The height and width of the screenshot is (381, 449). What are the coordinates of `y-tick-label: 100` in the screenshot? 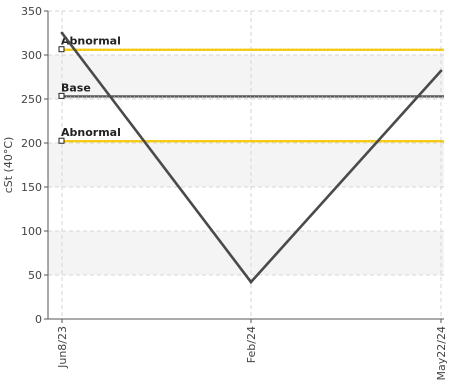 It's located at (31, 231).